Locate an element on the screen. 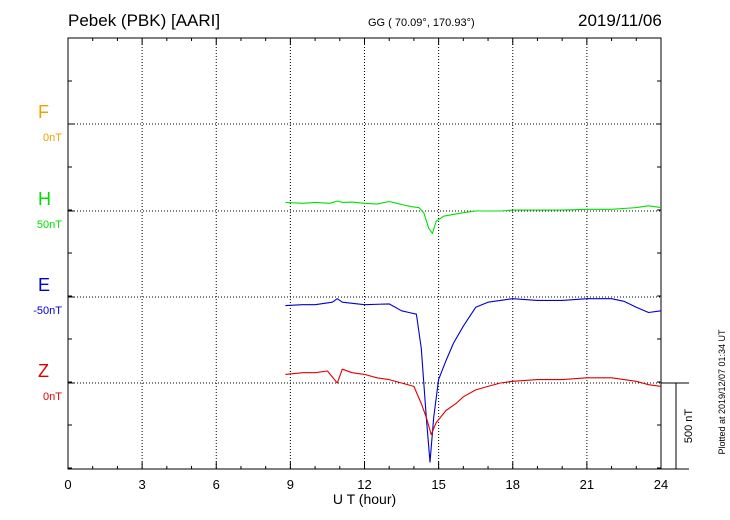 The image size is (730, 520). station-title: Pebek (PBK) [AARI] is located at coordinates (144, 20).